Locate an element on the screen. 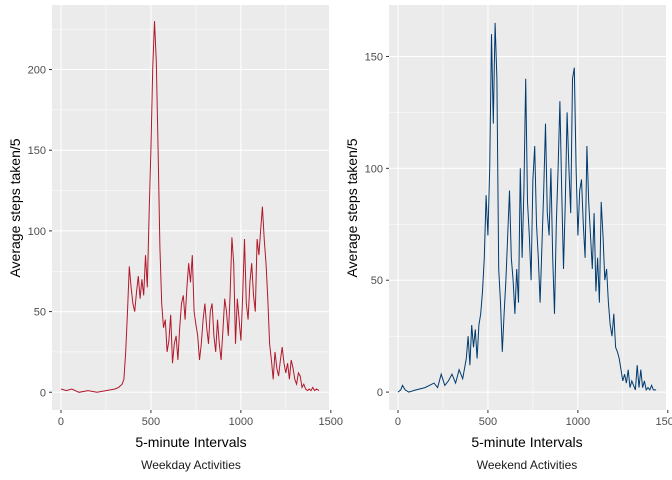  weekend-x-ticks: 0 500 1000 1500 is located at coordinates (533, 419).